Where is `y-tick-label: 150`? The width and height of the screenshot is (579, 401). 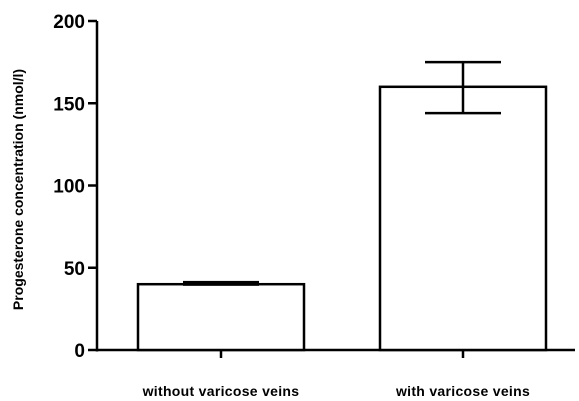
y-tick-label: 150 is located at coordinates (69, 104).